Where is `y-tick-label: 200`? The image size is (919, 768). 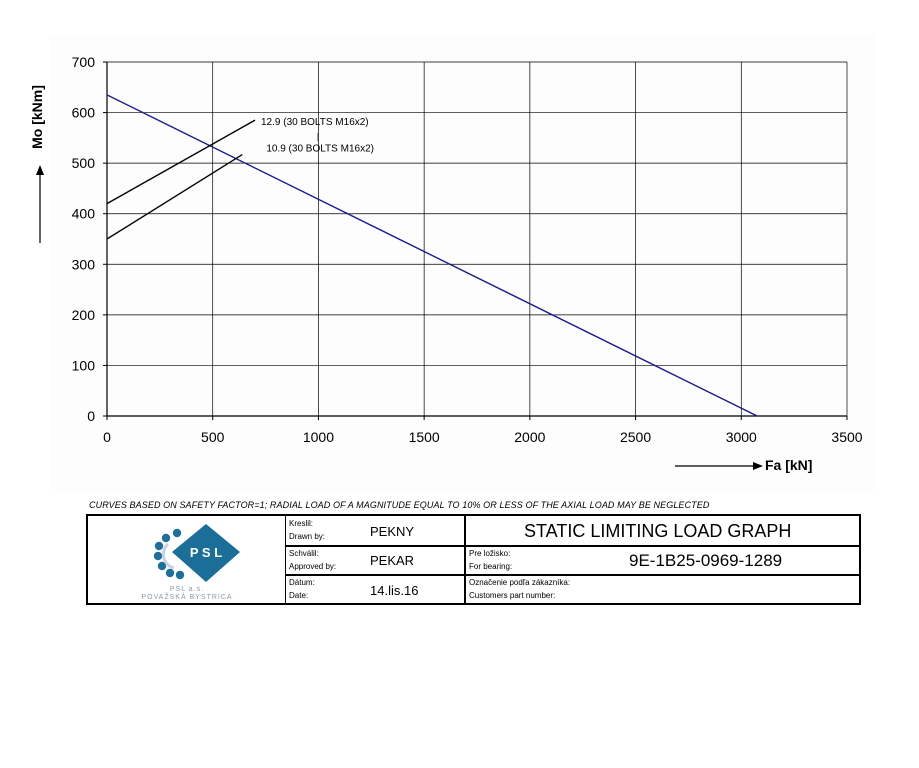 y-tick-label: 200 is located at coordinates (84, 315).